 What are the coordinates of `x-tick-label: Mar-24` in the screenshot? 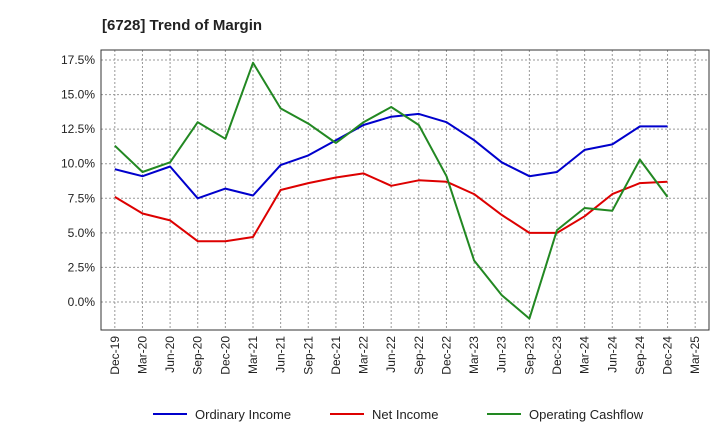 It's located at (585, 355).